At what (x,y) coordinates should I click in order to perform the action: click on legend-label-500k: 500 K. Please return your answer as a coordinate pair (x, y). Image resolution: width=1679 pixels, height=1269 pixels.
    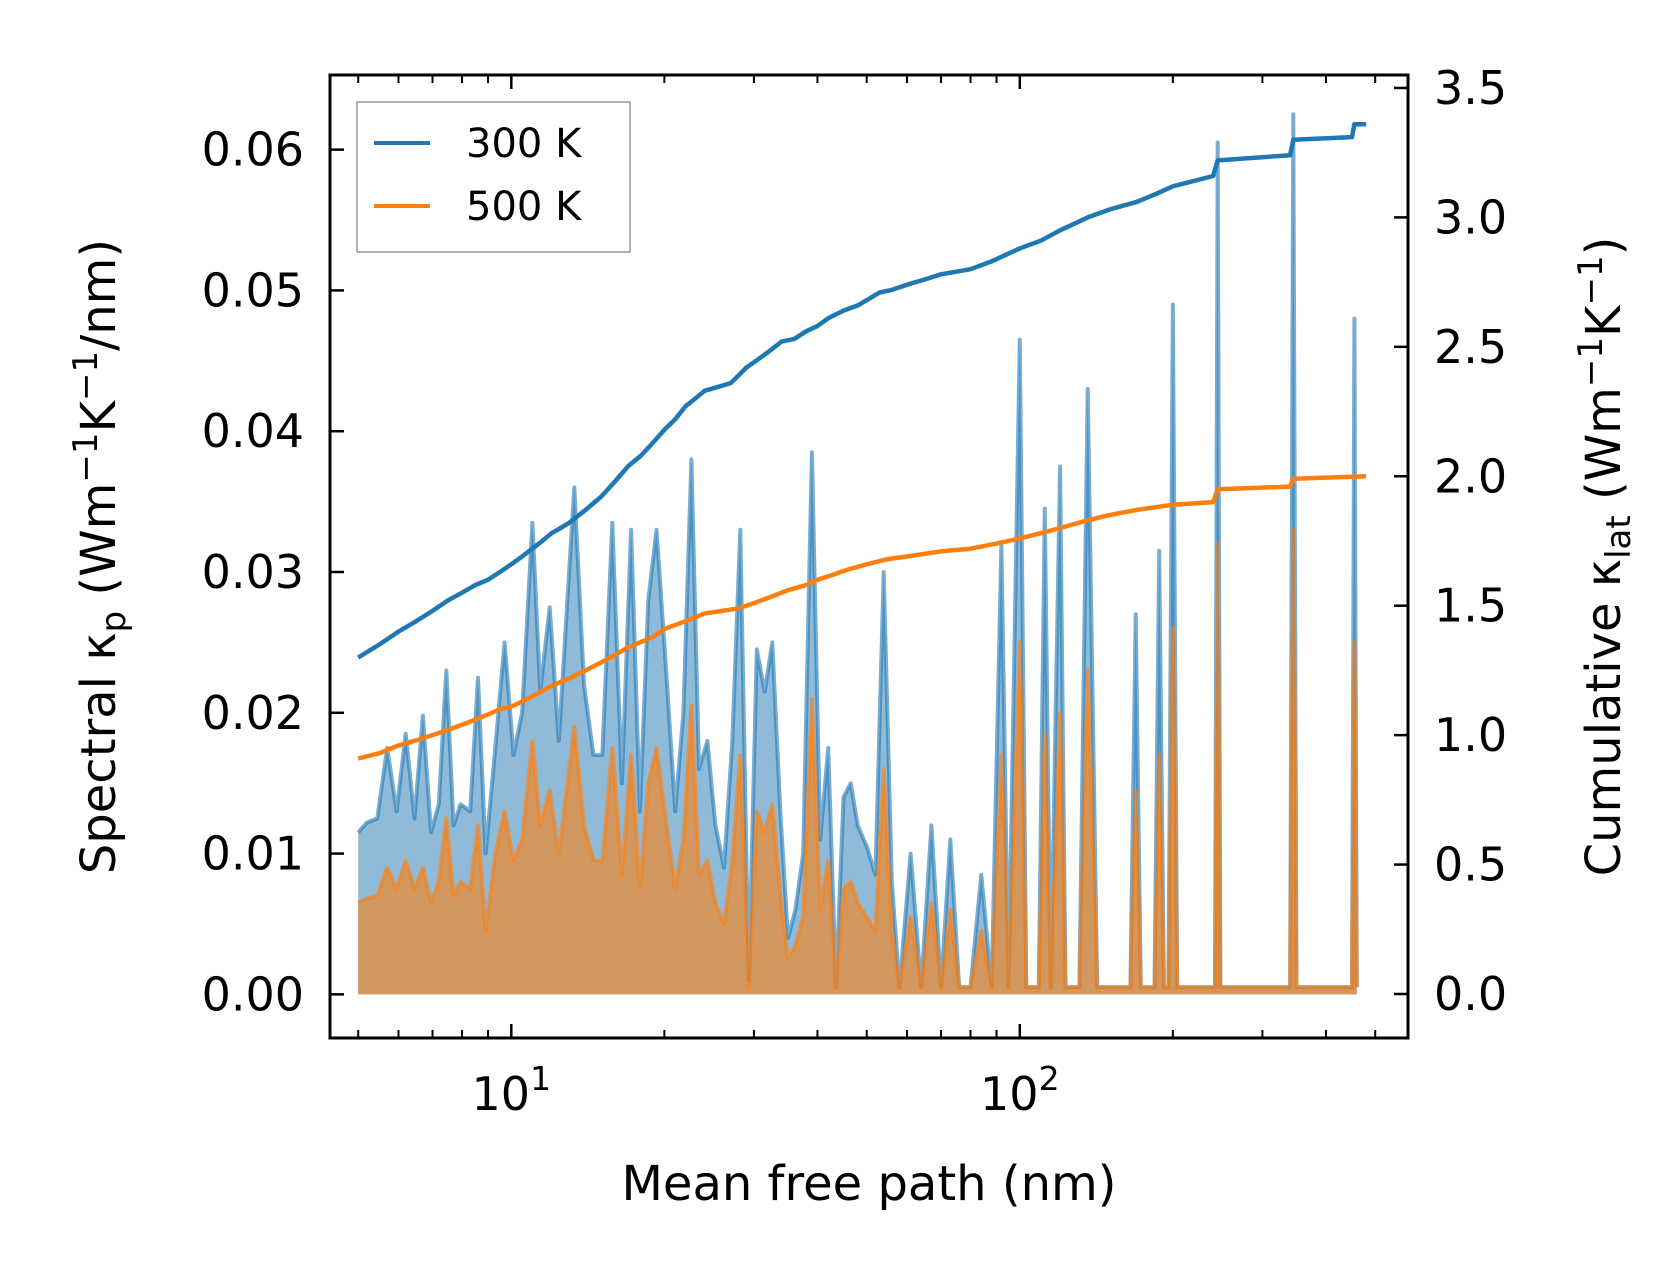
    Looking at the image, I should click on (524, 207).